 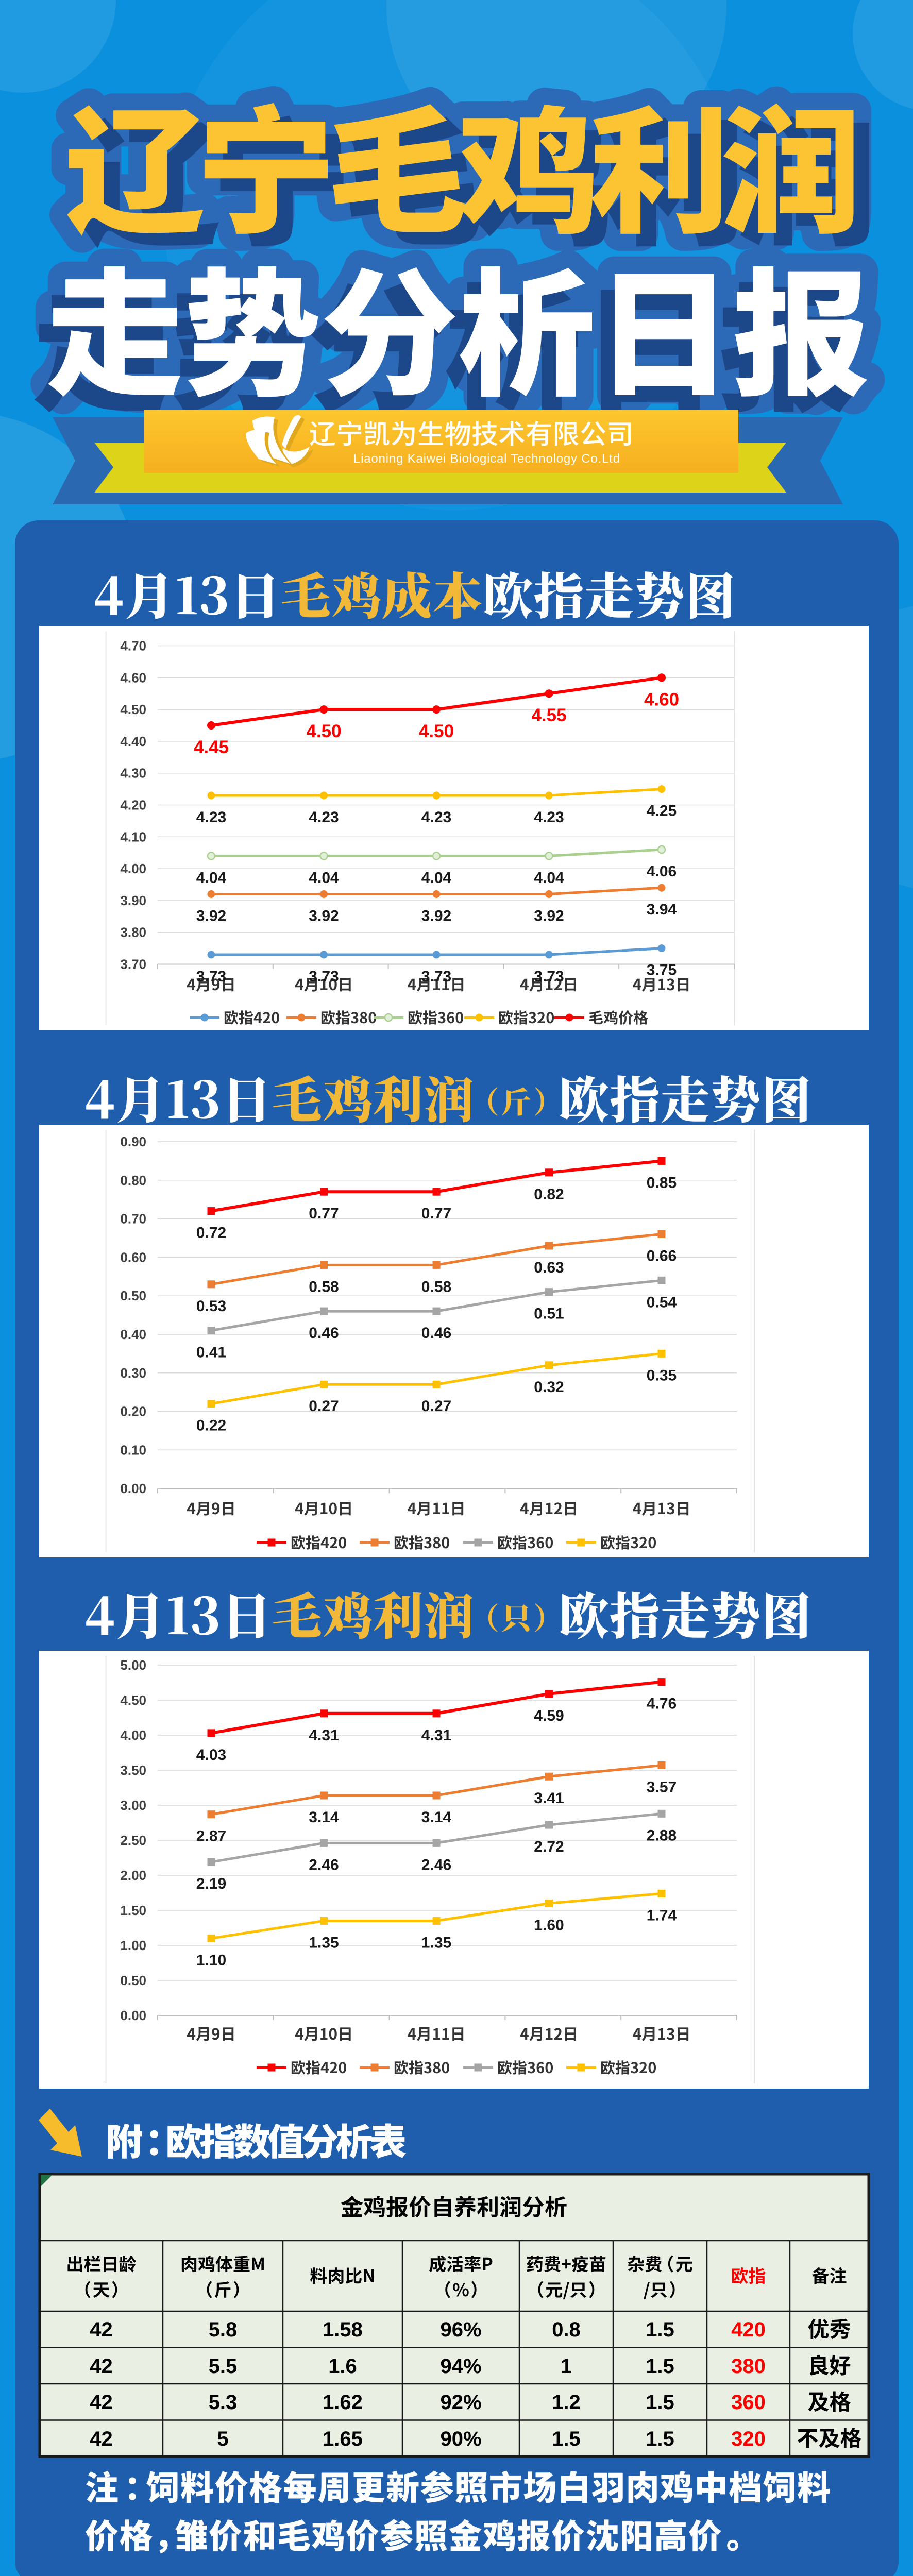 I want to click on svg-text: 4.10, so click(x=133, y=837).